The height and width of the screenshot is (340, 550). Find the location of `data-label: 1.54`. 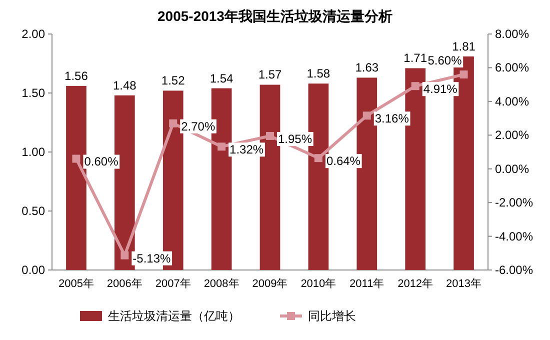

data-label: 1.54 is located at coordinates (222, 78).